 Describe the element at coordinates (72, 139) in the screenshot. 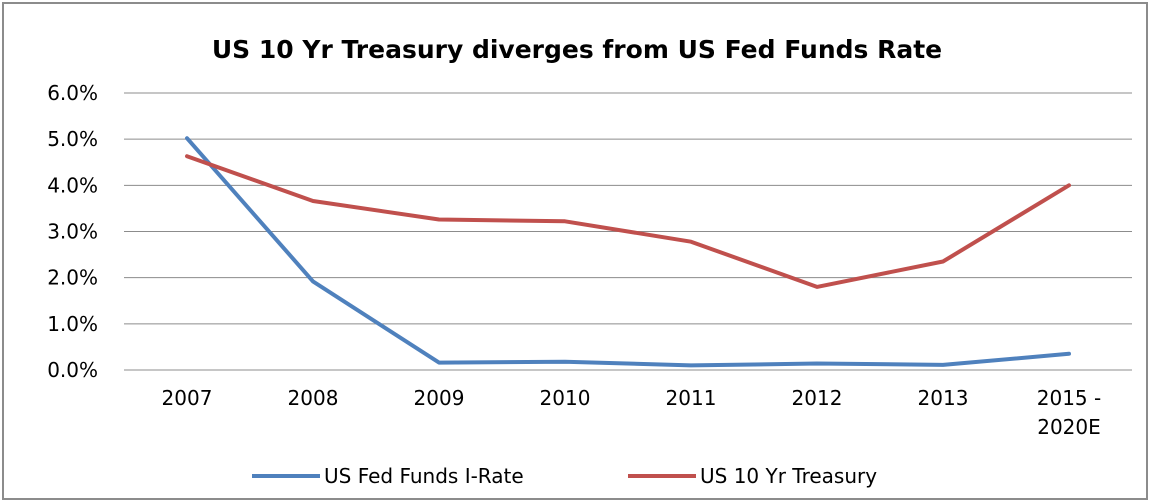

I see `y-tick-label: 5.0%` at that location.